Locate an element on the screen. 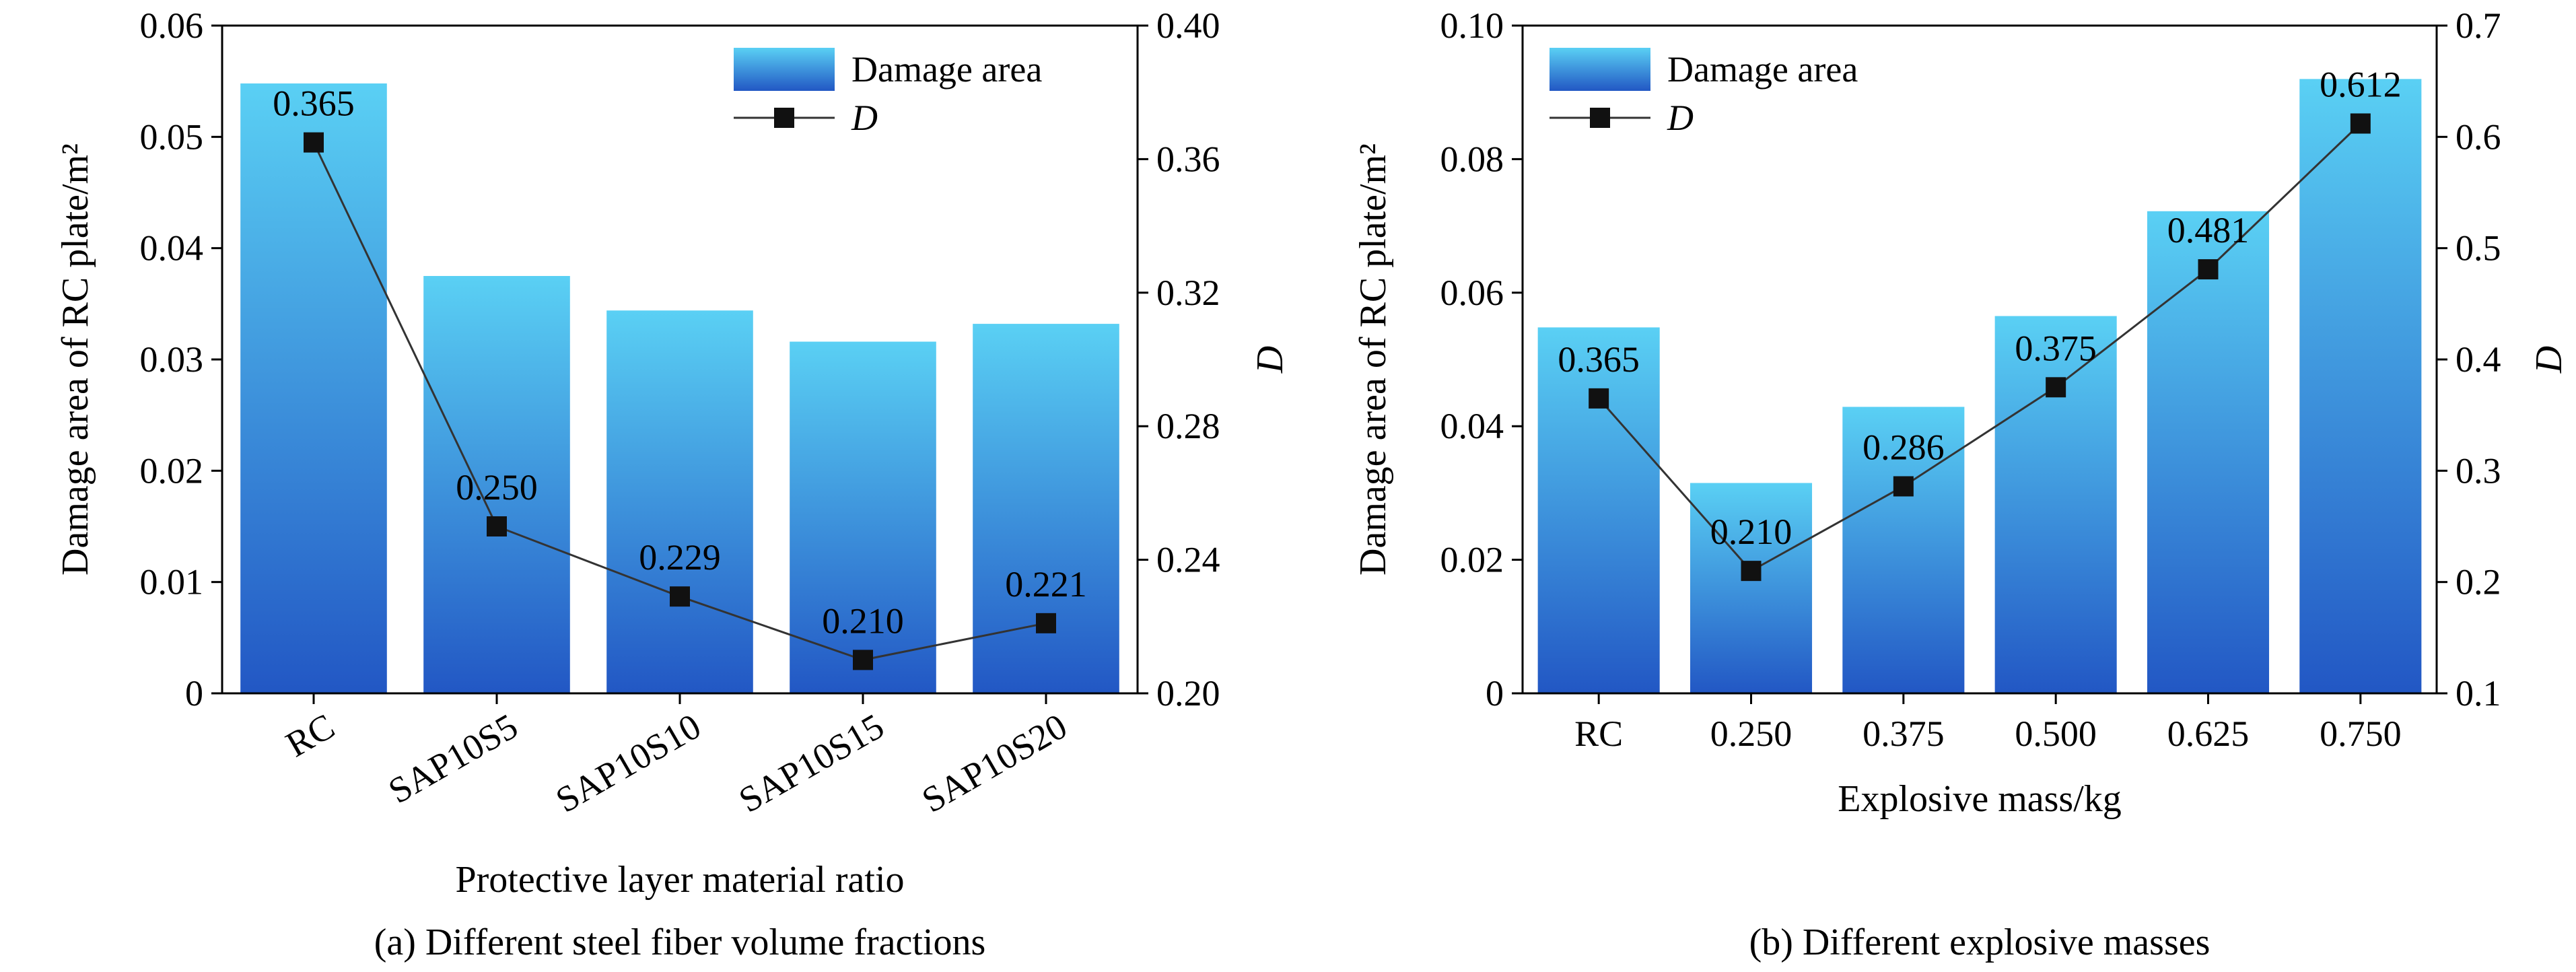  d-value-label: 0.481 is located at coordinates (2208, 230).